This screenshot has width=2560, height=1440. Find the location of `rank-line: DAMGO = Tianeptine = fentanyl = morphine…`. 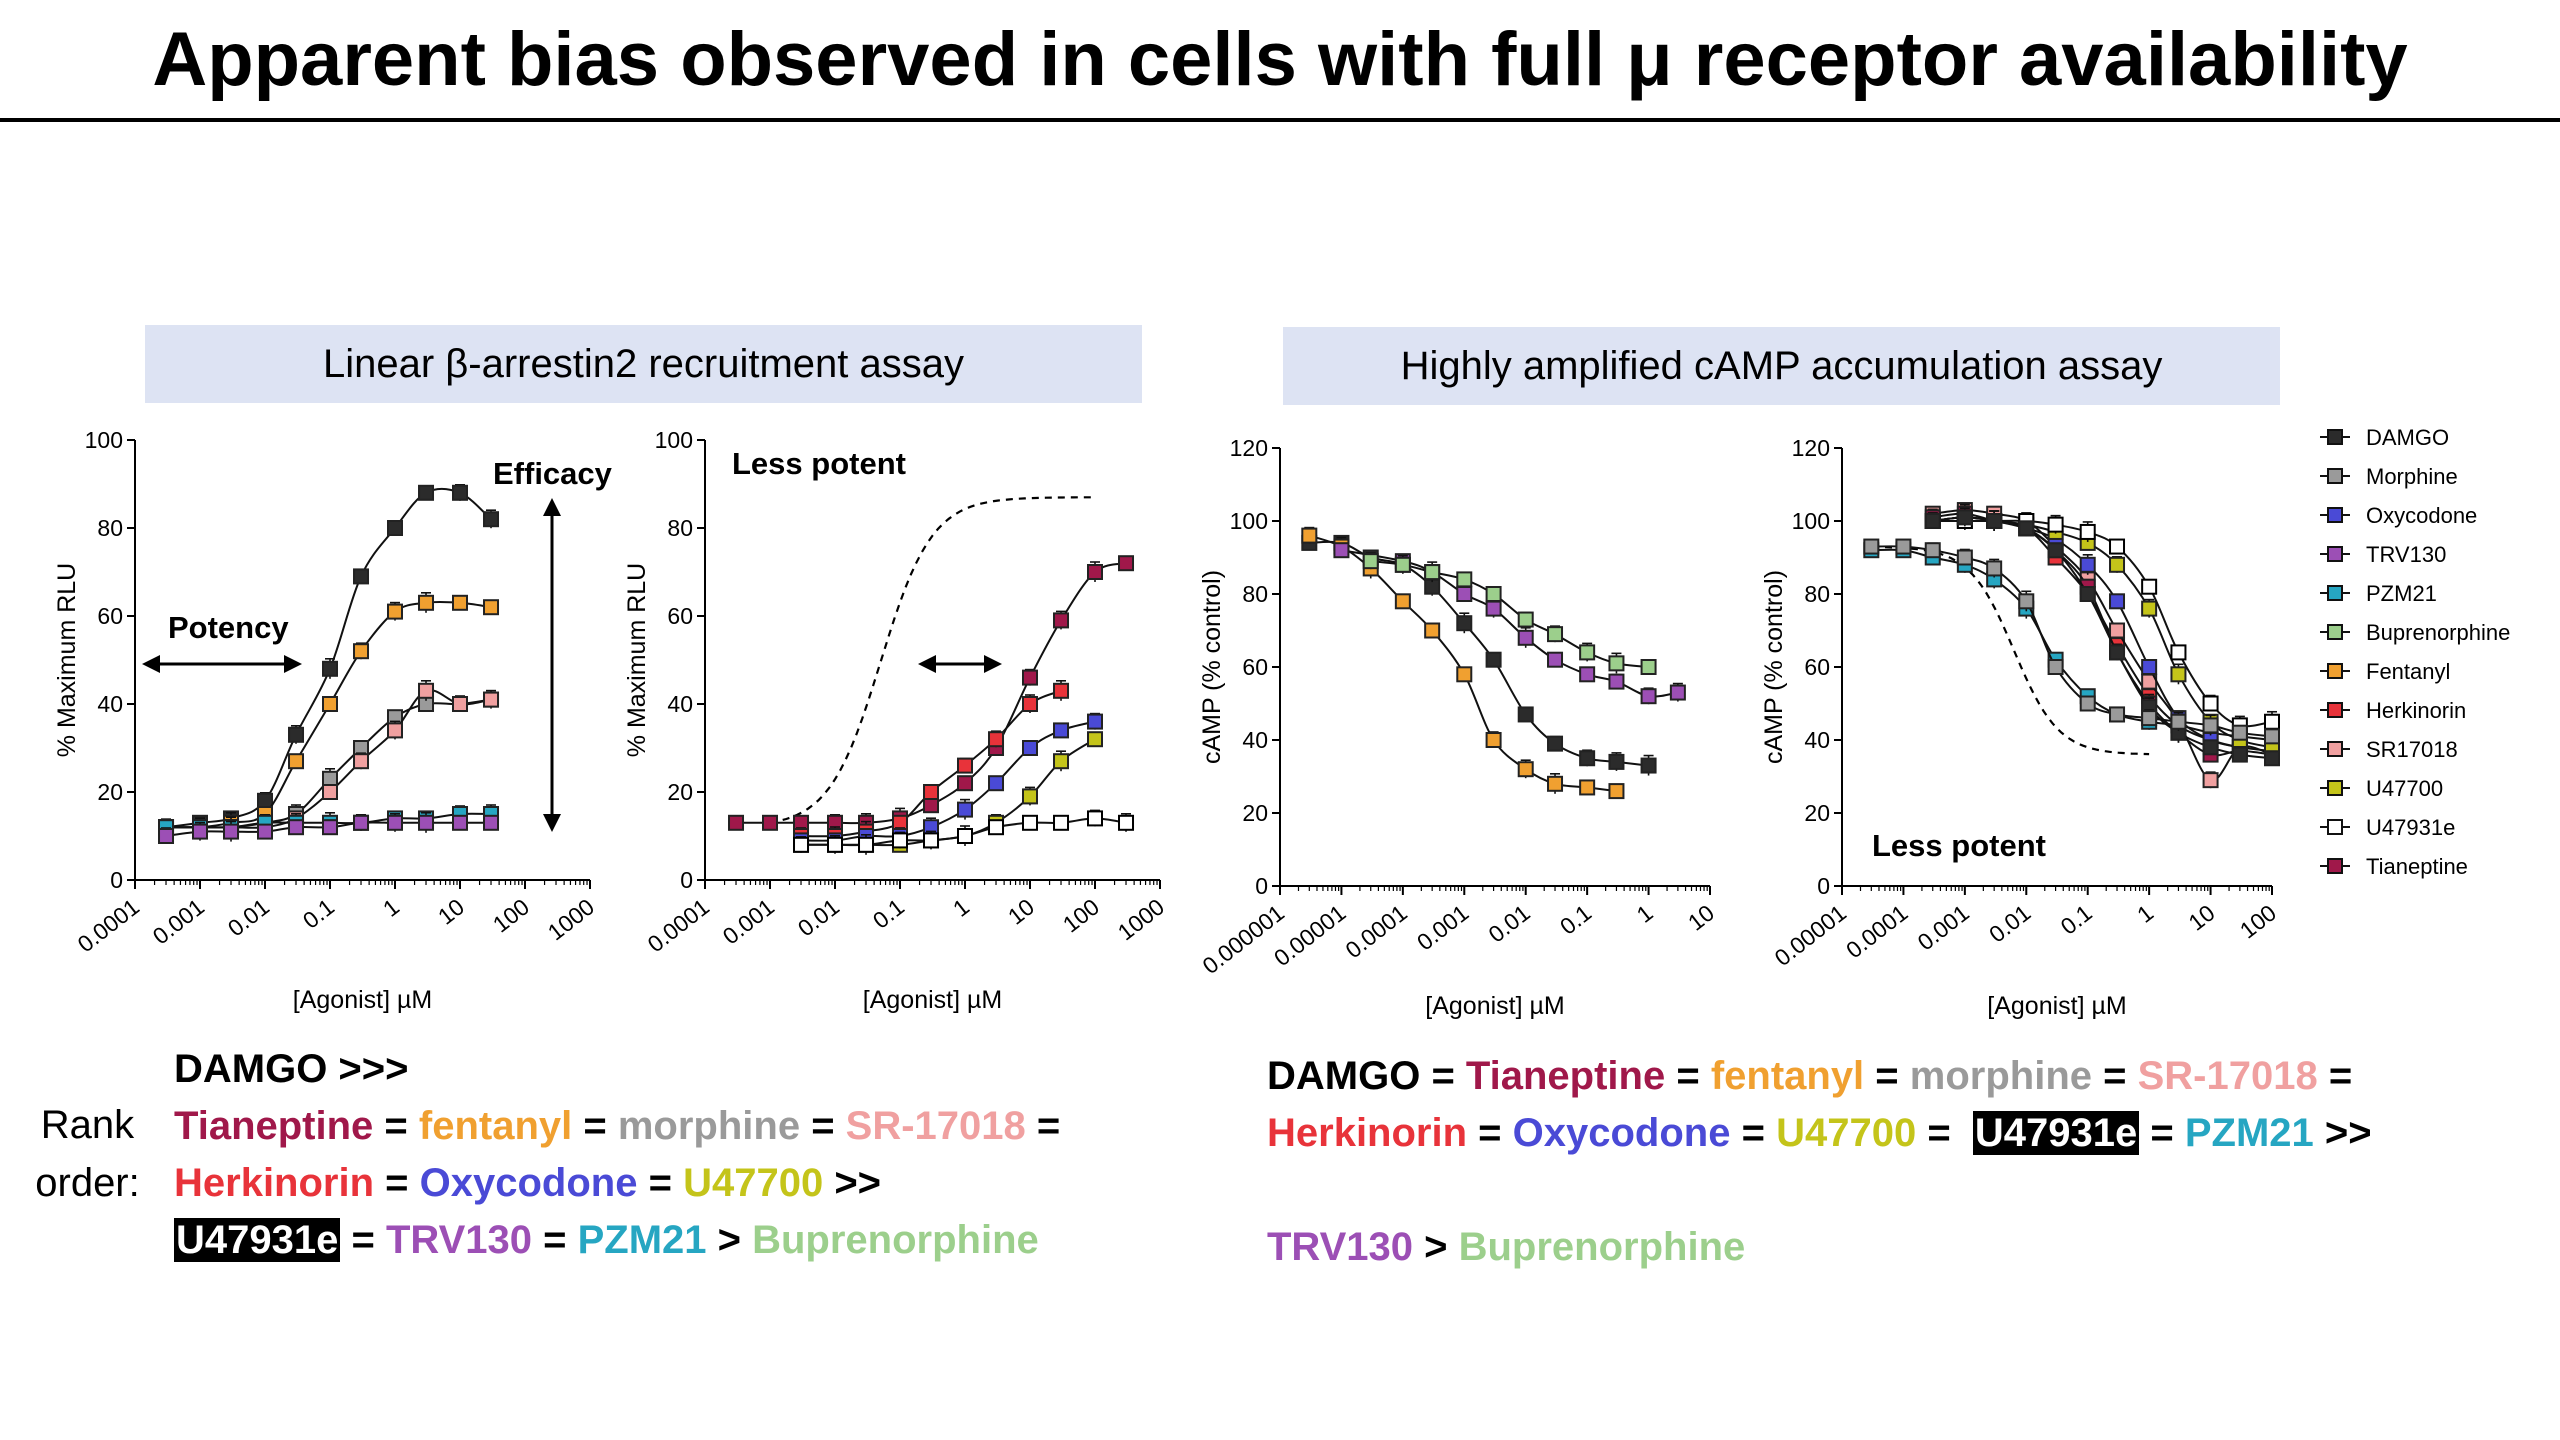

rank-line: DAMGO = Tianeptine = fentanyl = morphine… is located at coordinates (1819, 1076).